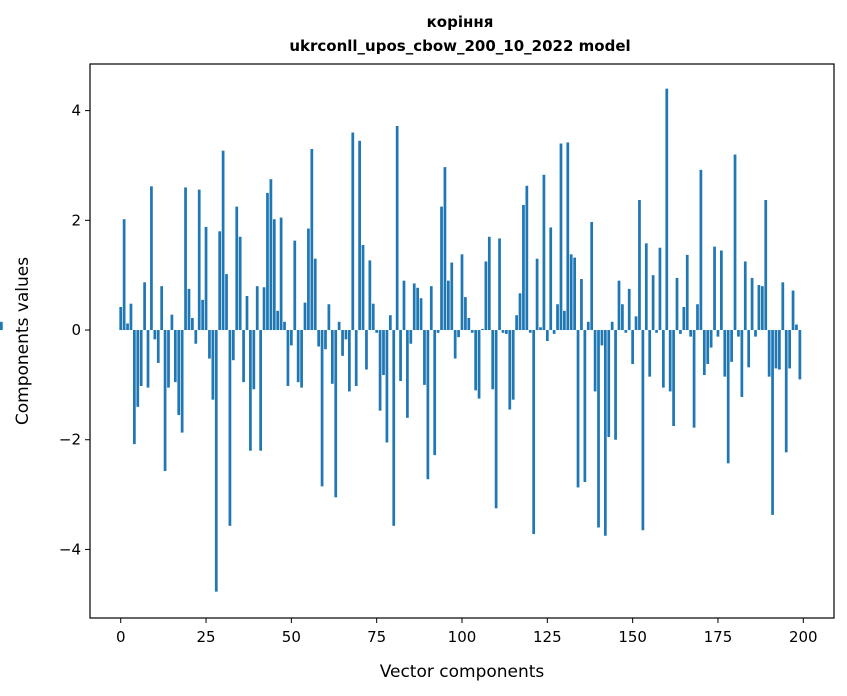 The width and height of the screenshot is (847, 696). Describe the element at coordinates (70, 549) in the screenshot. I see `y-tick-label--4: −4` at that location.